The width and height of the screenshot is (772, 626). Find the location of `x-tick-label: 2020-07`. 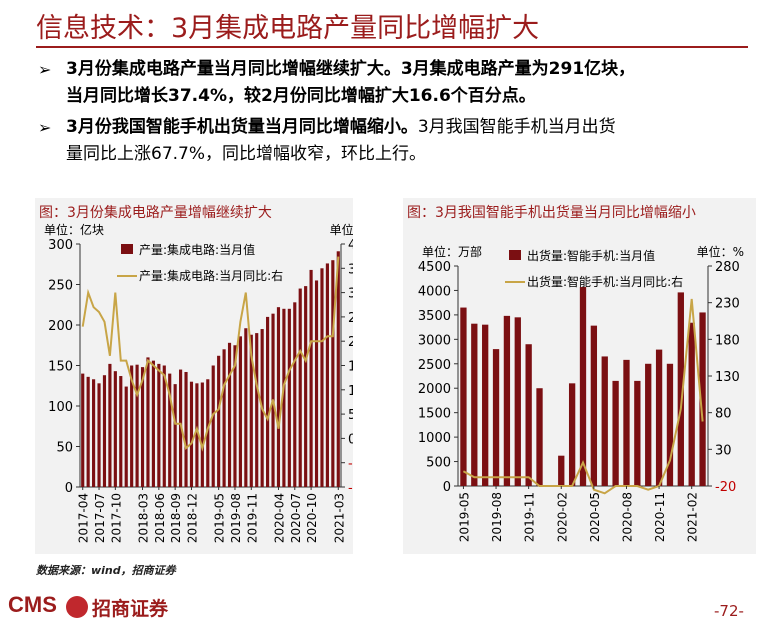

x-tick-label: 2020-07 is located at coordinates (296, 518).